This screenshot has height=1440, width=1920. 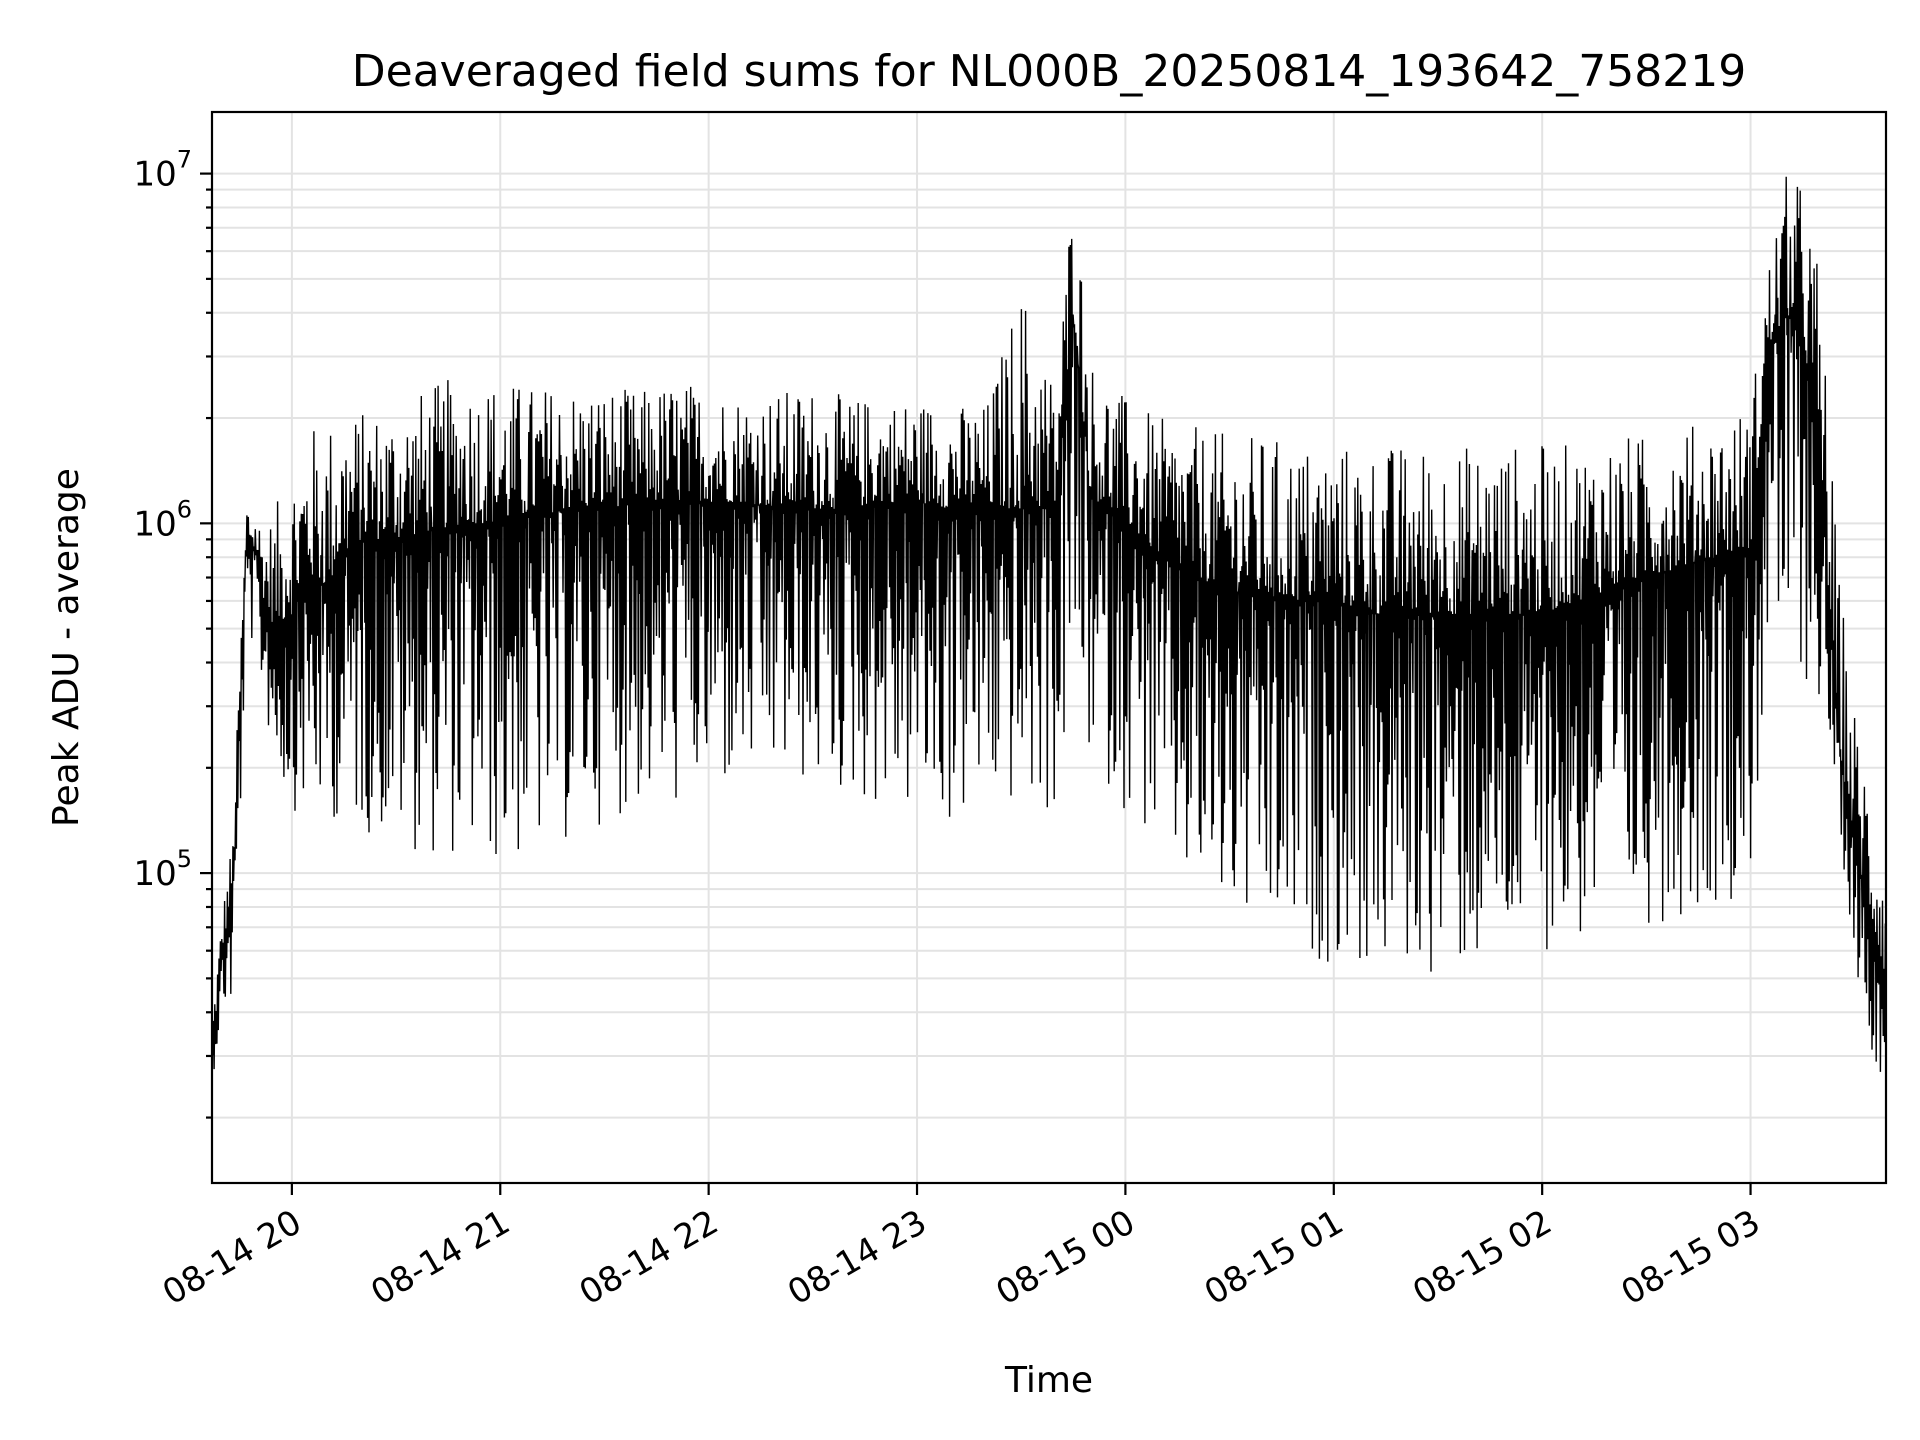 I want to click on y-axis-label: Peak ADU - average, so click(x=66, y=647).